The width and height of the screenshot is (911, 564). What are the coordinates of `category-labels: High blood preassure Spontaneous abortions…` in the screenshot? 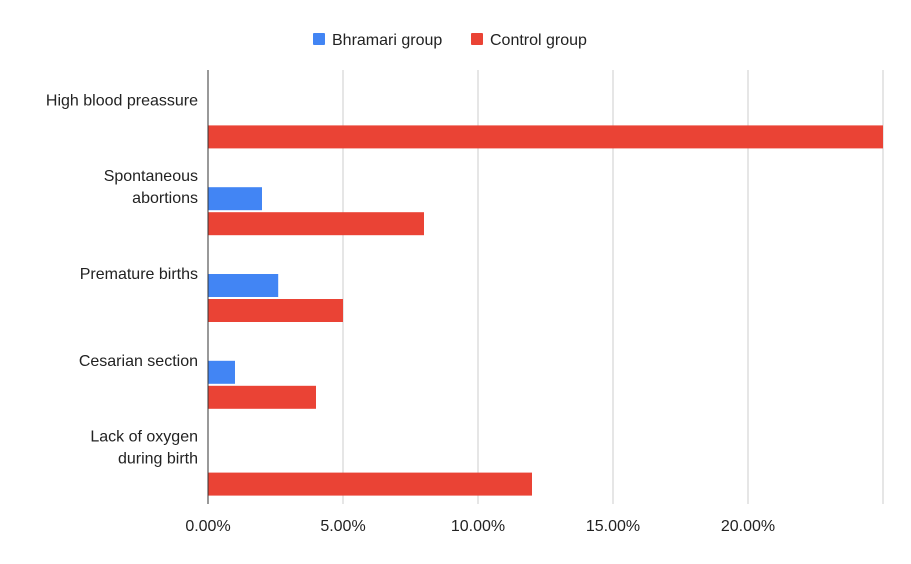 It's located at (122, 279).